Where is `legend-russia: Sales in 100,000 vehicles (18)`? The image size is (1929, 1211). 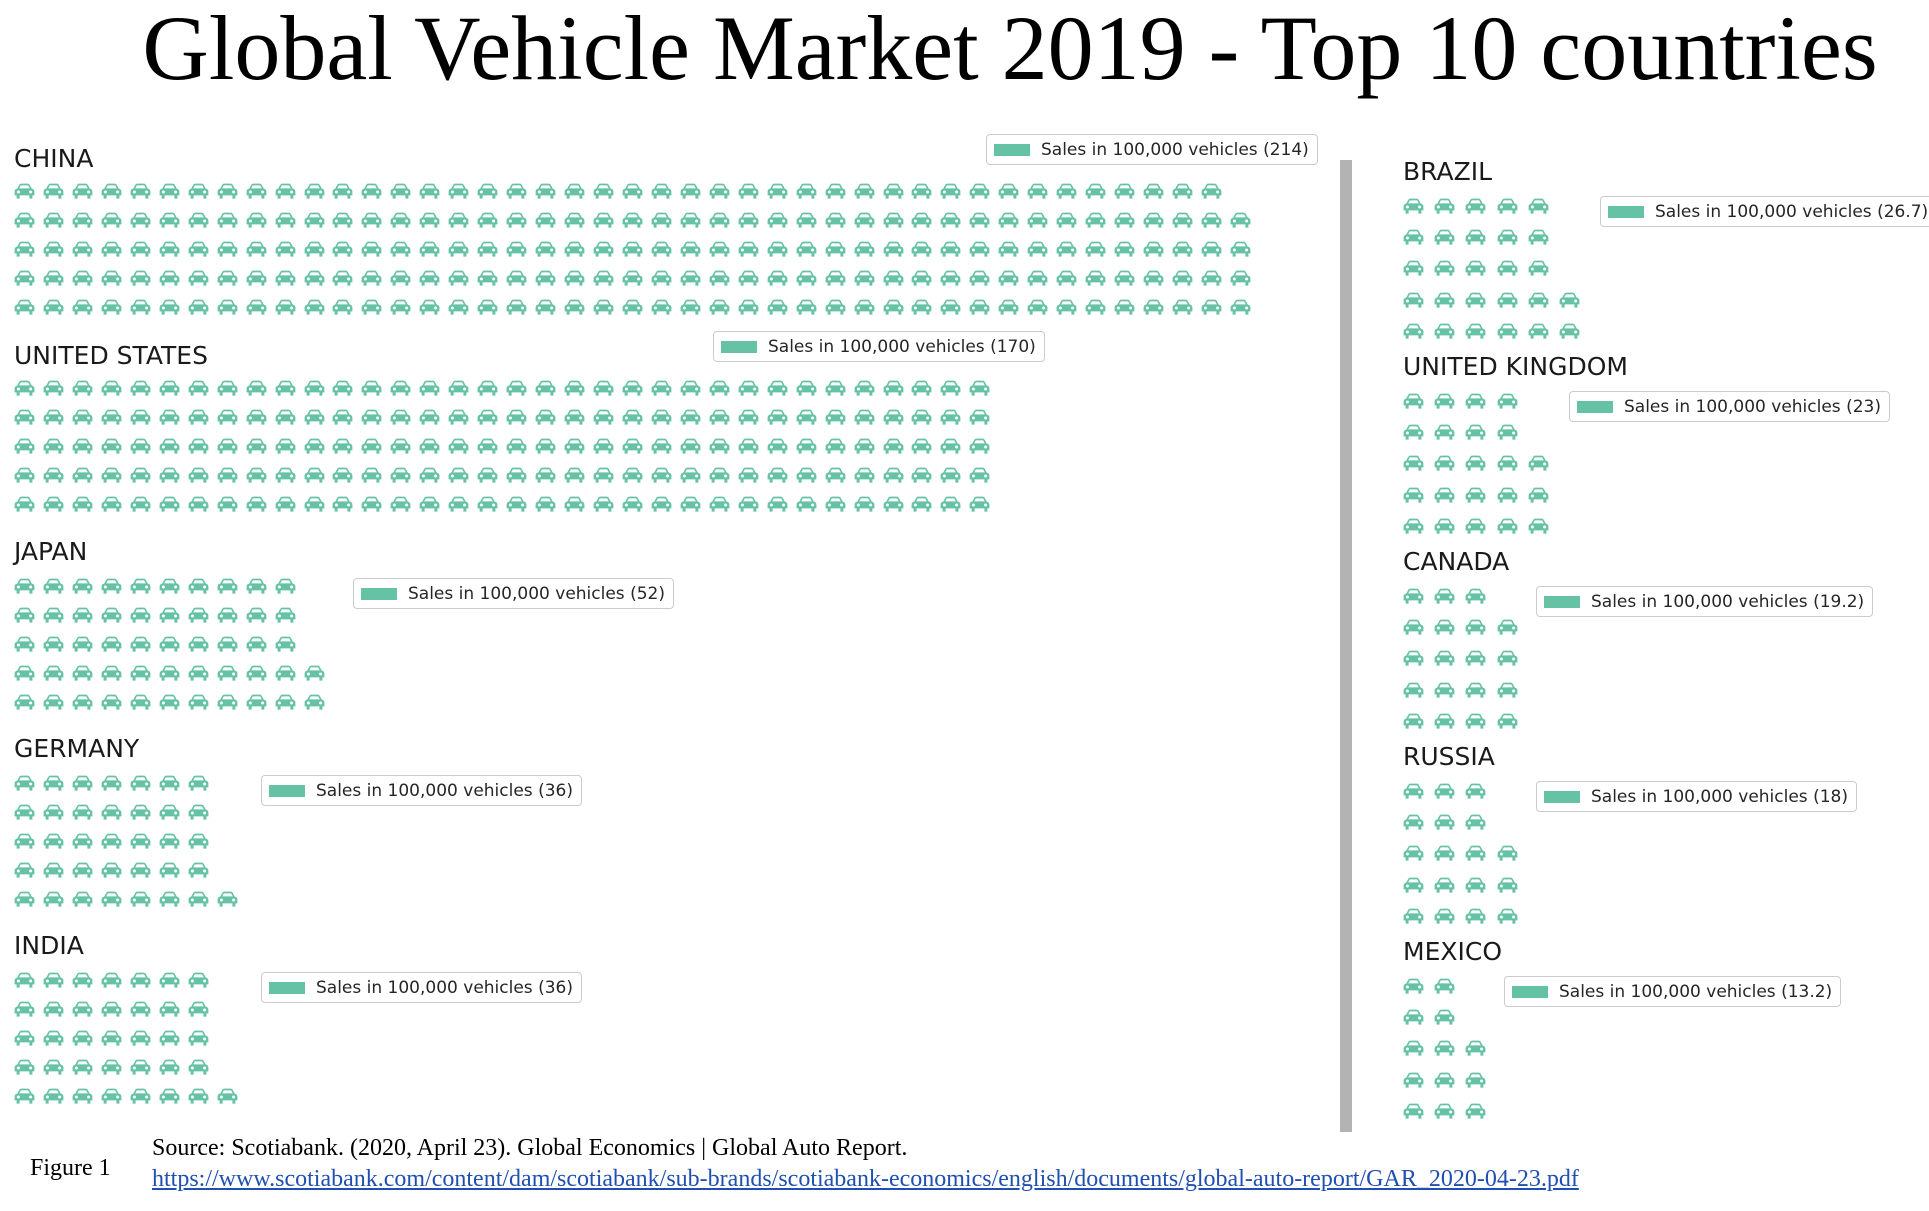 legend-russia: Sales in 100,000 vehicles (18) is located at coordinates (1696, 796).